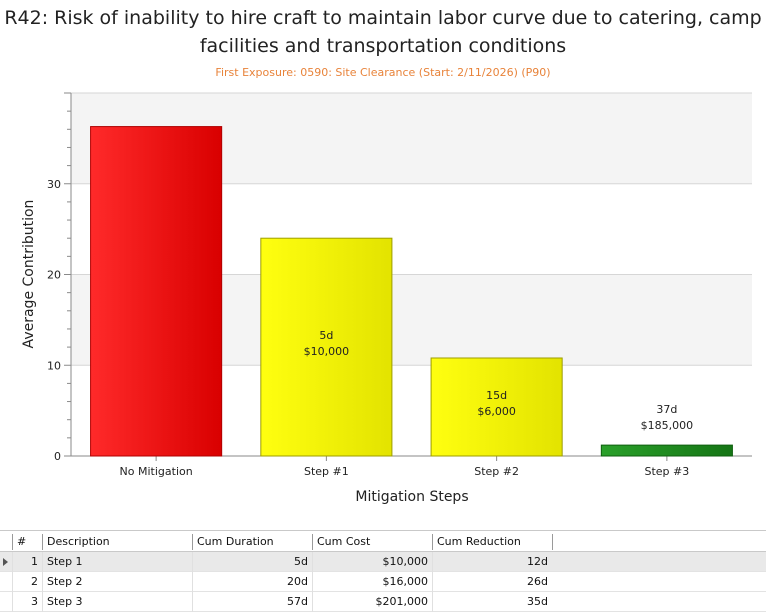  Describe the element at coordinates (252, 602) in the screenshot. I see `row-cum-duration: 57d` at that location.